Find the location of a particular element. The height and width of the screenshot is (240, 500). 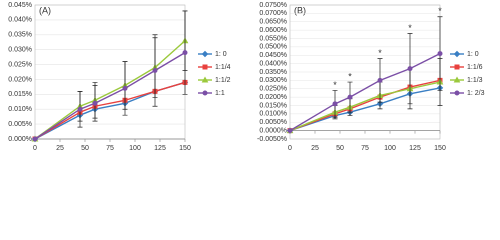

y-tick-label: 0.0750% is located at coordinates (273, 5).